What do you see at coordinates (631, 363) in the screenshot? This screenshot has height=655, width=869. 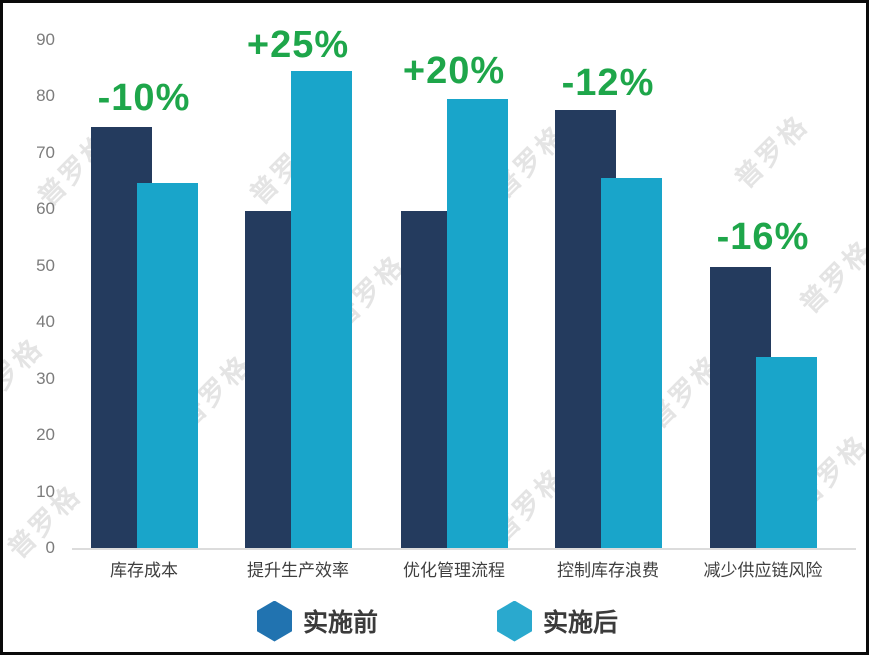 I see `bar-after-inventory-waste` at bounding box center [631, 363].